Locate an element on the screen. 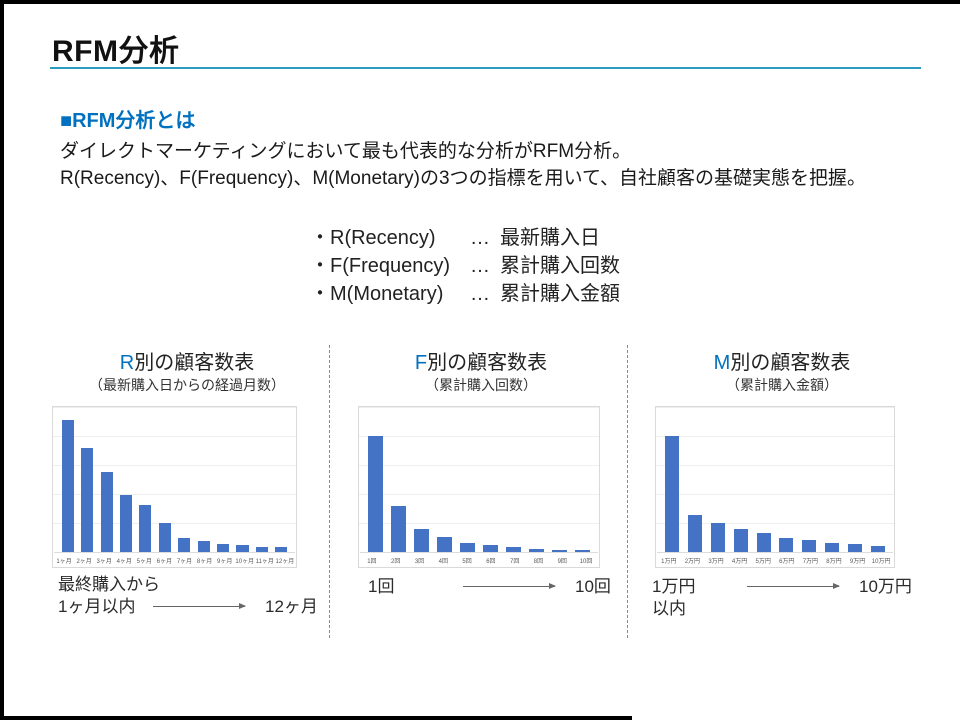 The width and height of the screenshot is (960, 720). x-tick-label: 7ヶ月 is located at coordinates (184, 561).